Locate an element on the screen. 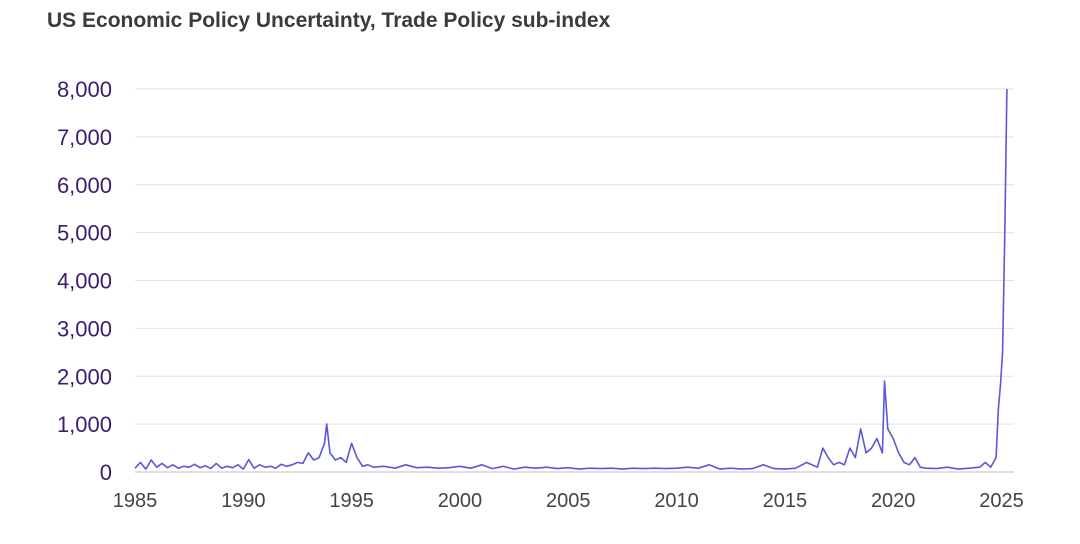 The width and height of the screenshot is (1080, 544). x-tick-label: 1995 is located at coordinates (351, 501).